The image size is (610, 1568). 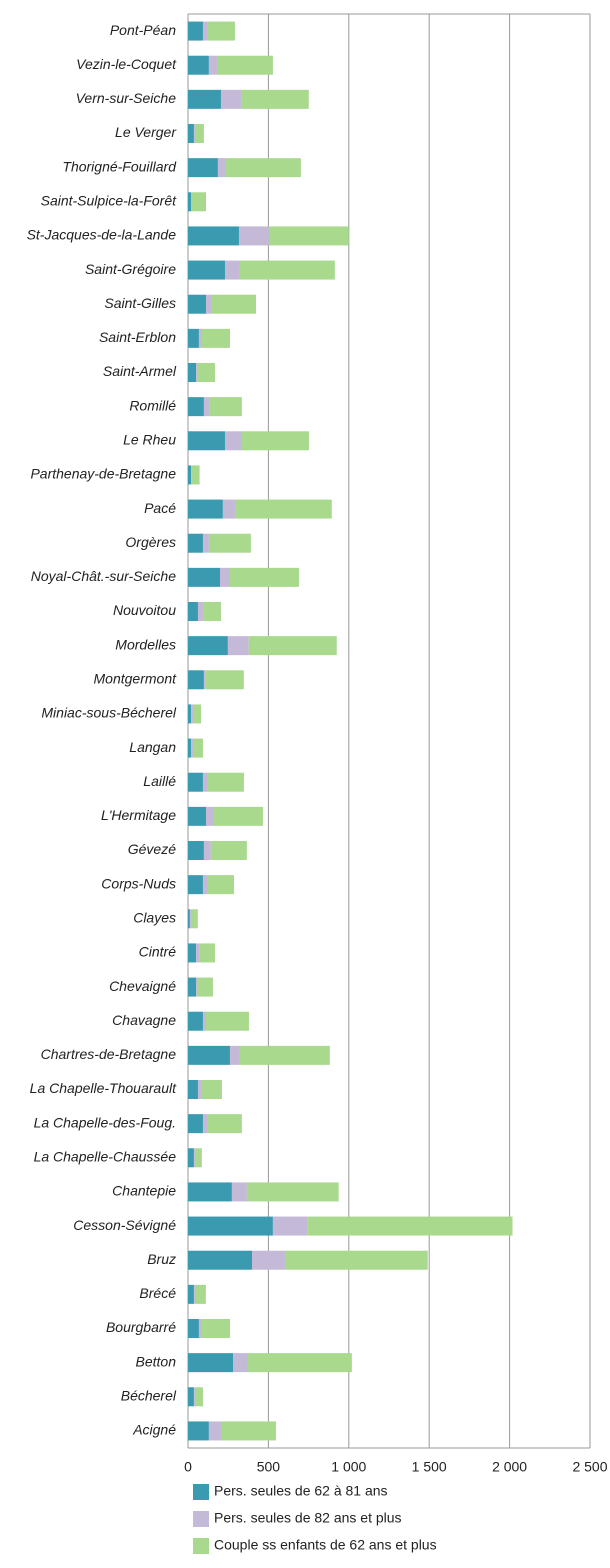 What do you see at coordinates (126, 64) in the screenshot?
I see `y-tick-label: Vezin-le-Coquet` at bounding box center [126, 64].